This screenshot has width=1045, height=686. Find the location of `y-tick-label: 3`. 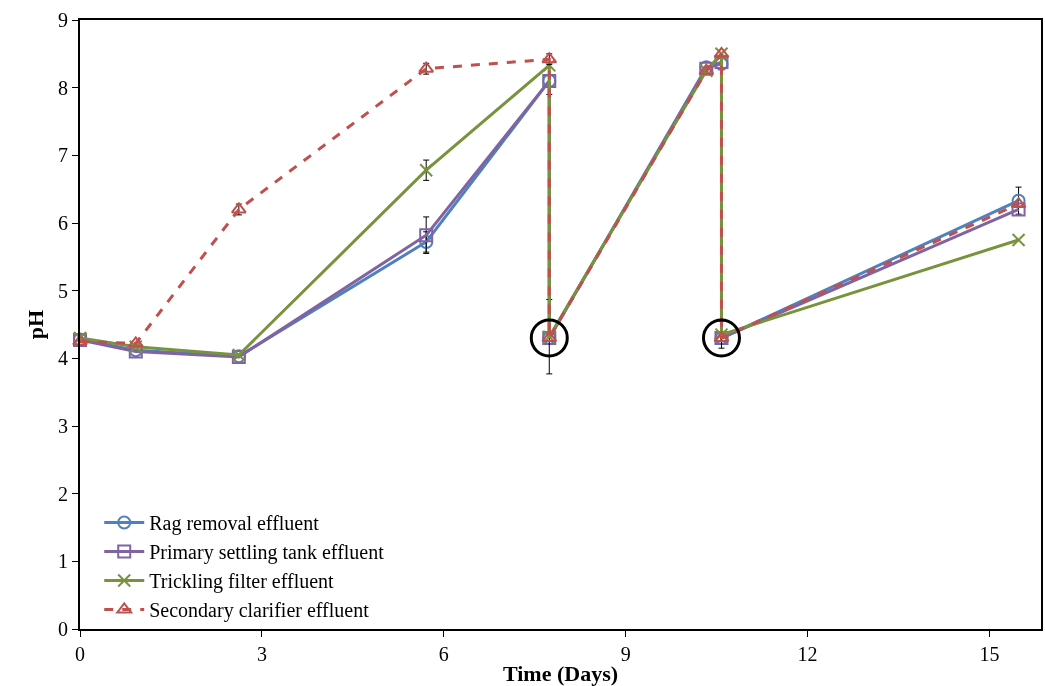

y-tick-label: 3 is located at coordinates (63, 426).